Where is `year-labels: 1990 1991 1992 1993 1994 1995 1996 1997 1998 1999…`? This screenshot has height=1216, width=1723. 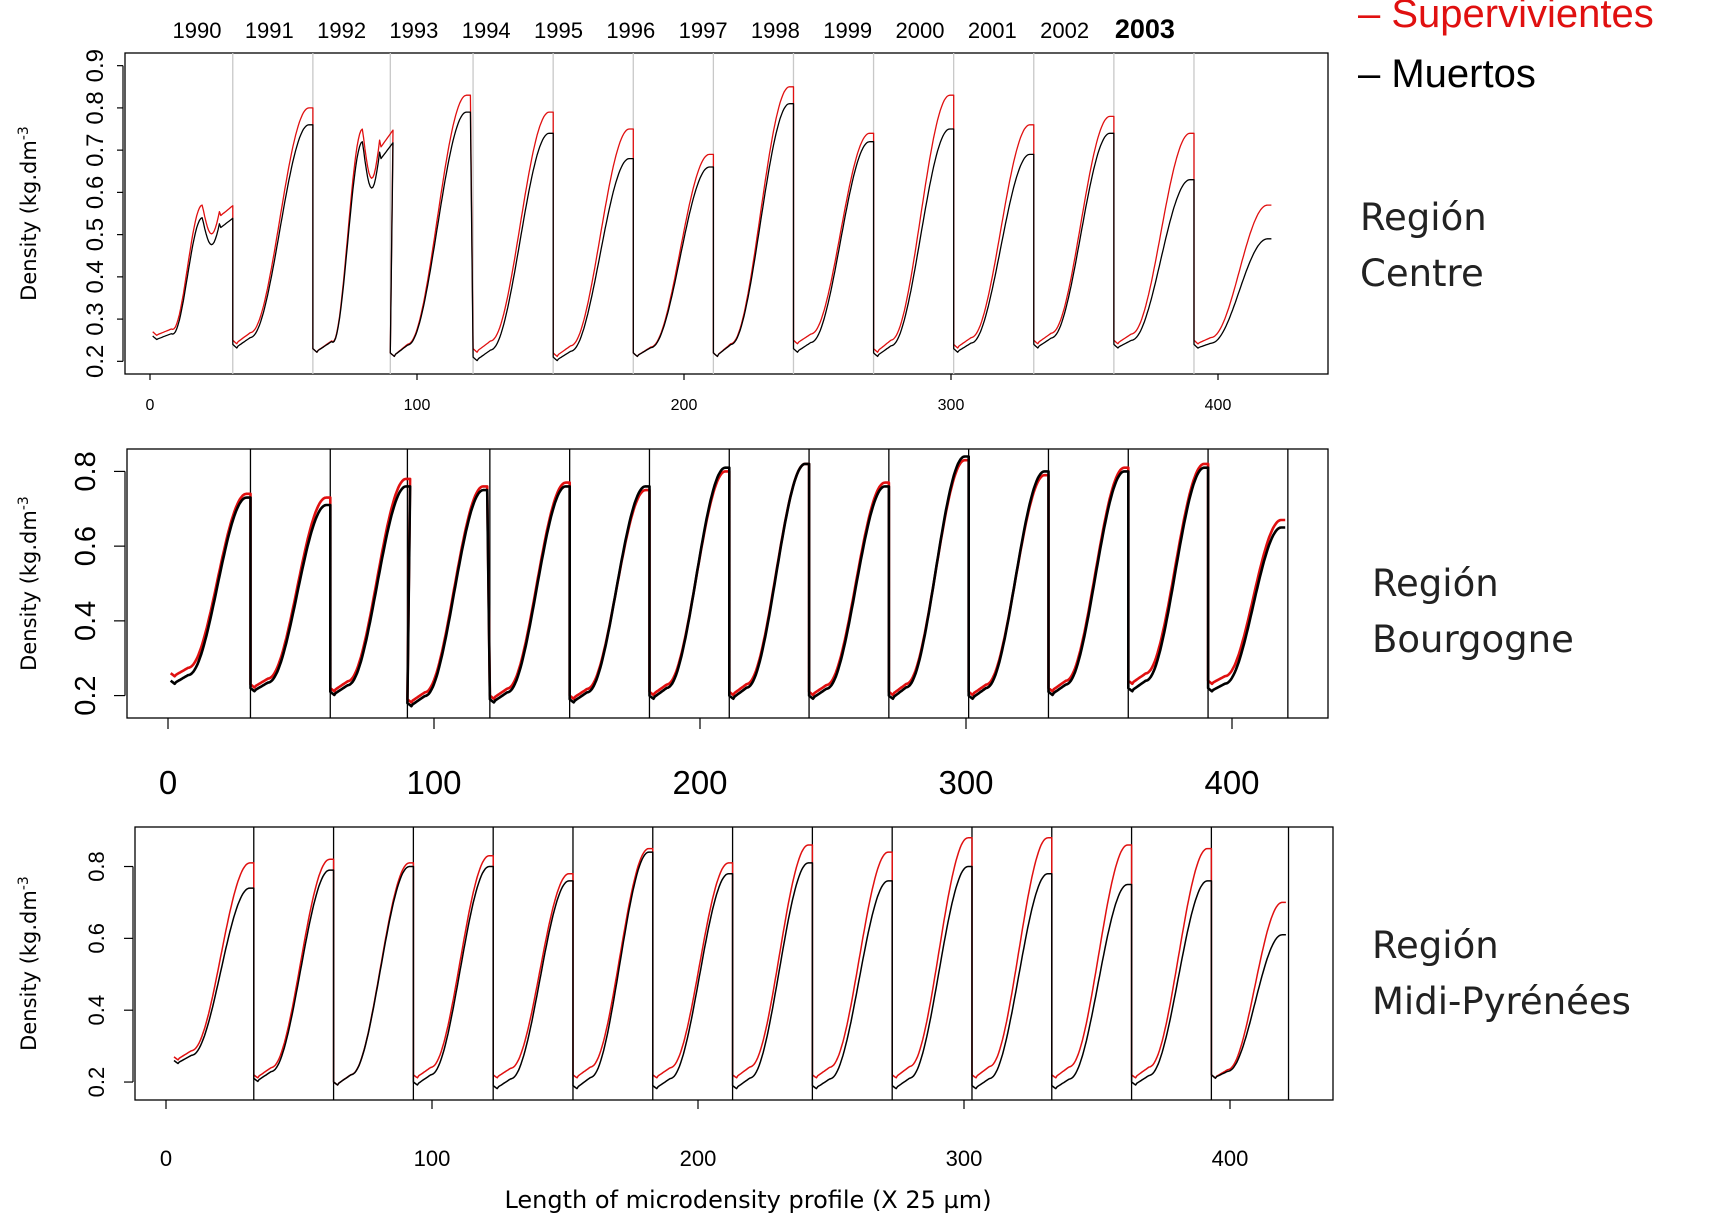
year-labels: 1990 1991 1992 1993 1994 1995 1996 1997 1998 1999… is located at coordinates (674, 29).